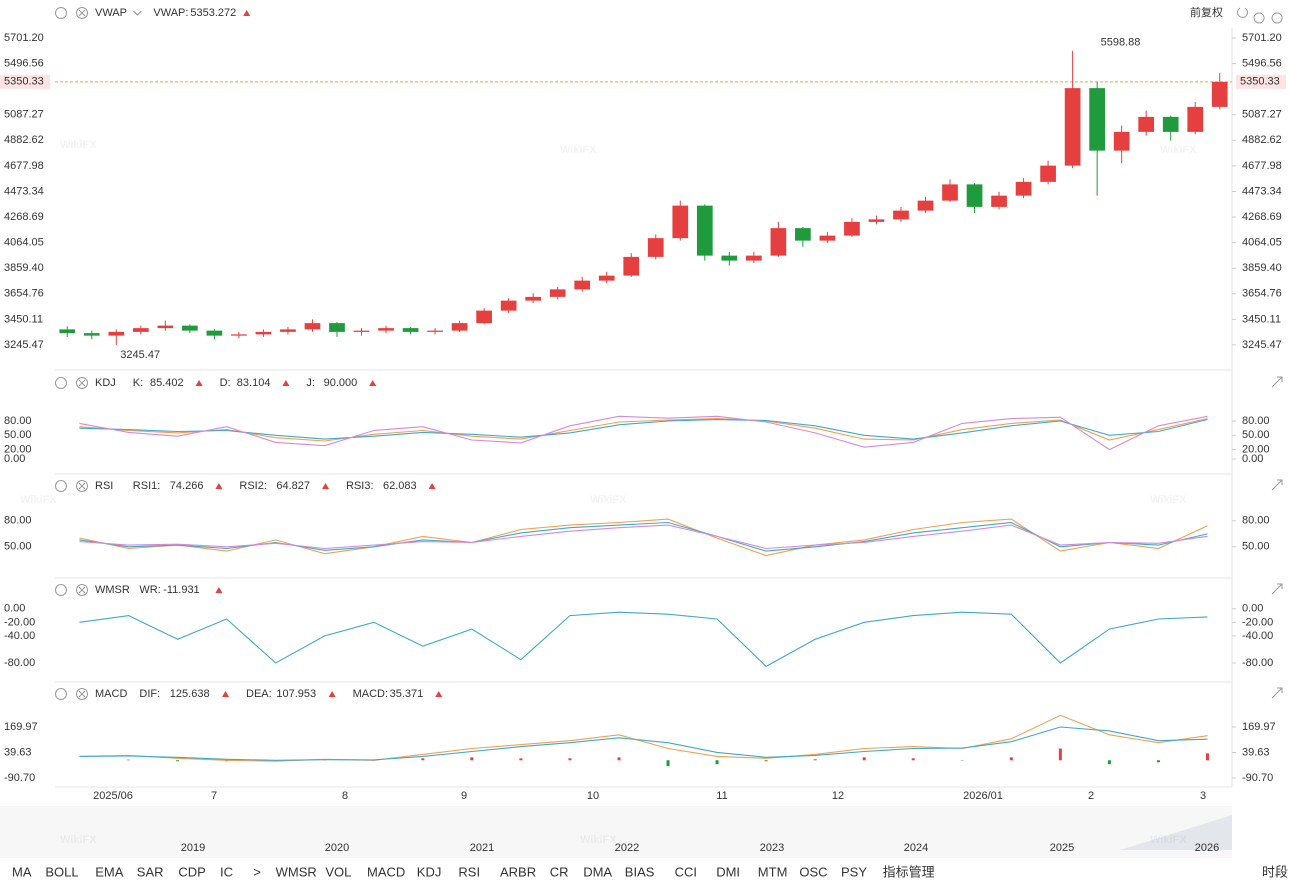 Image resolution: width=1290 pixels, height=885 pixels. I want to click on toolbar-item: CDP, so click(191, 871).